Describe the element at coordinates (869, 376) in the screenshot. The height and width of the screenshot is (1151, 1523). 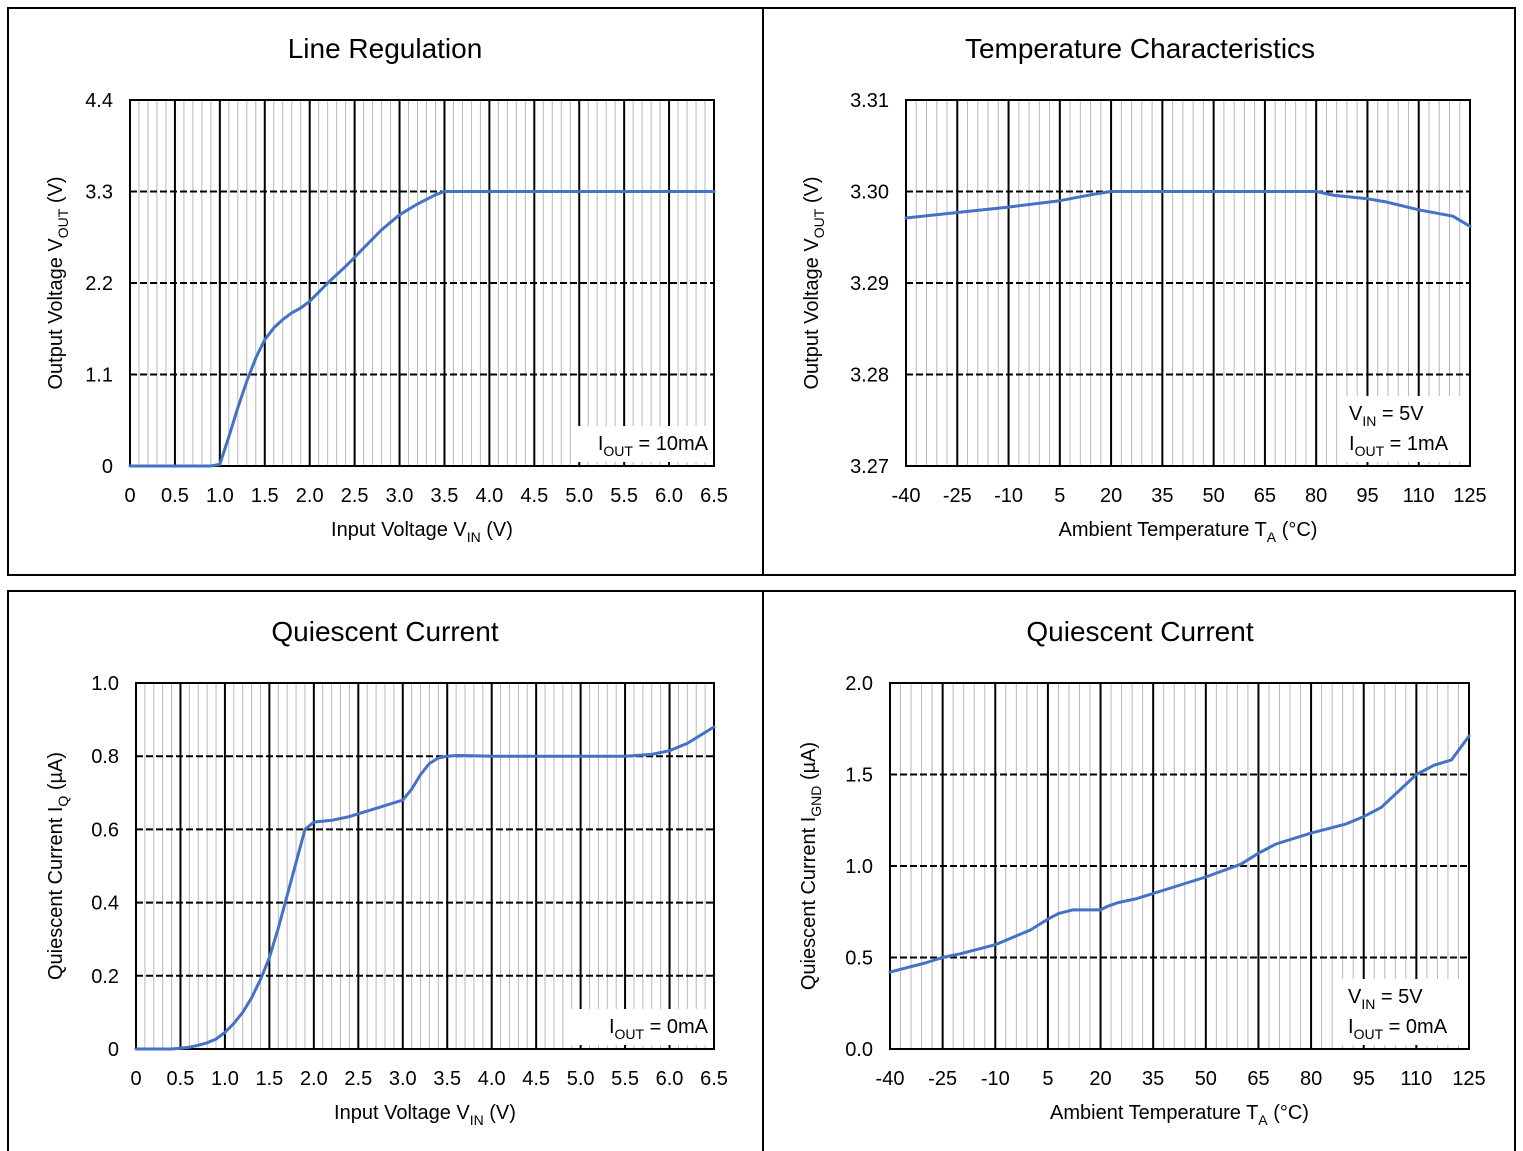
I see `y-tick-label: 3.28` at that location.